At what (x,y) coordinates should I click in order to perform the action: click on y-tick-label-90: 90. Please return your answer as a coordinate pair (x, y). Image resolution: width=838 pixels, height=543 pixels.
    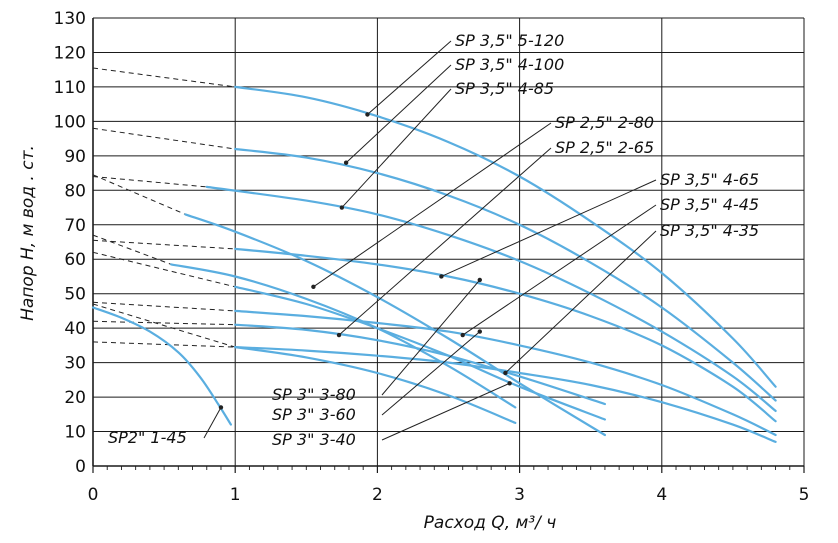
    Looking at the image, I should click on (75, 157).